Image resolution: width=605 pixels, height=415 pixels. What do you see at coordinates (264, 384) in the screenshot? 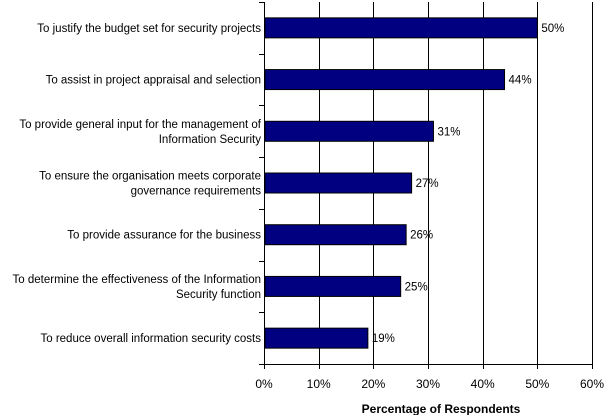
I see `x-tick-label-0: 0%` at bounding box center [264, 384].